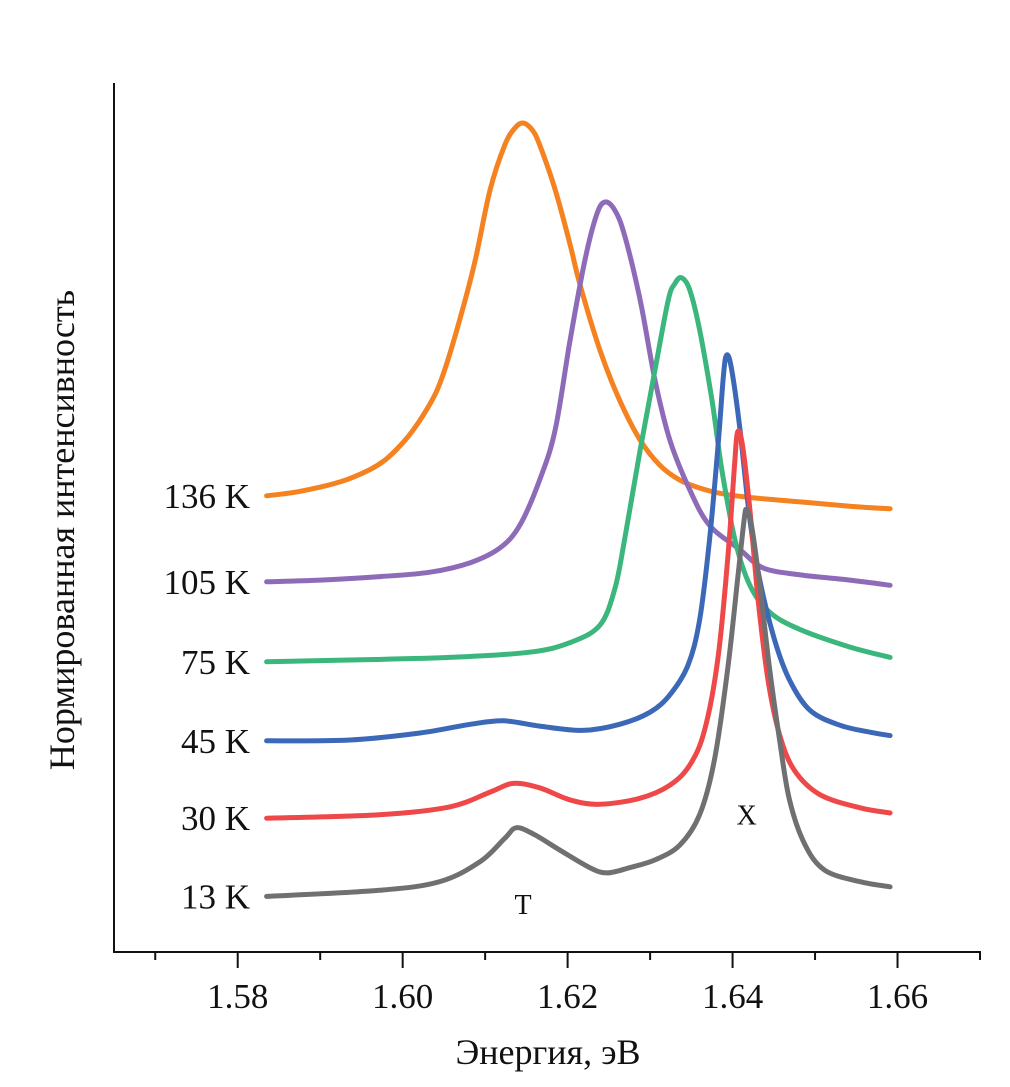  What do you see at coordinates (62, 530) in the screenshot?
I see `y-axis-title: Нормированная интенсивность` at bounding box center [62, 530].